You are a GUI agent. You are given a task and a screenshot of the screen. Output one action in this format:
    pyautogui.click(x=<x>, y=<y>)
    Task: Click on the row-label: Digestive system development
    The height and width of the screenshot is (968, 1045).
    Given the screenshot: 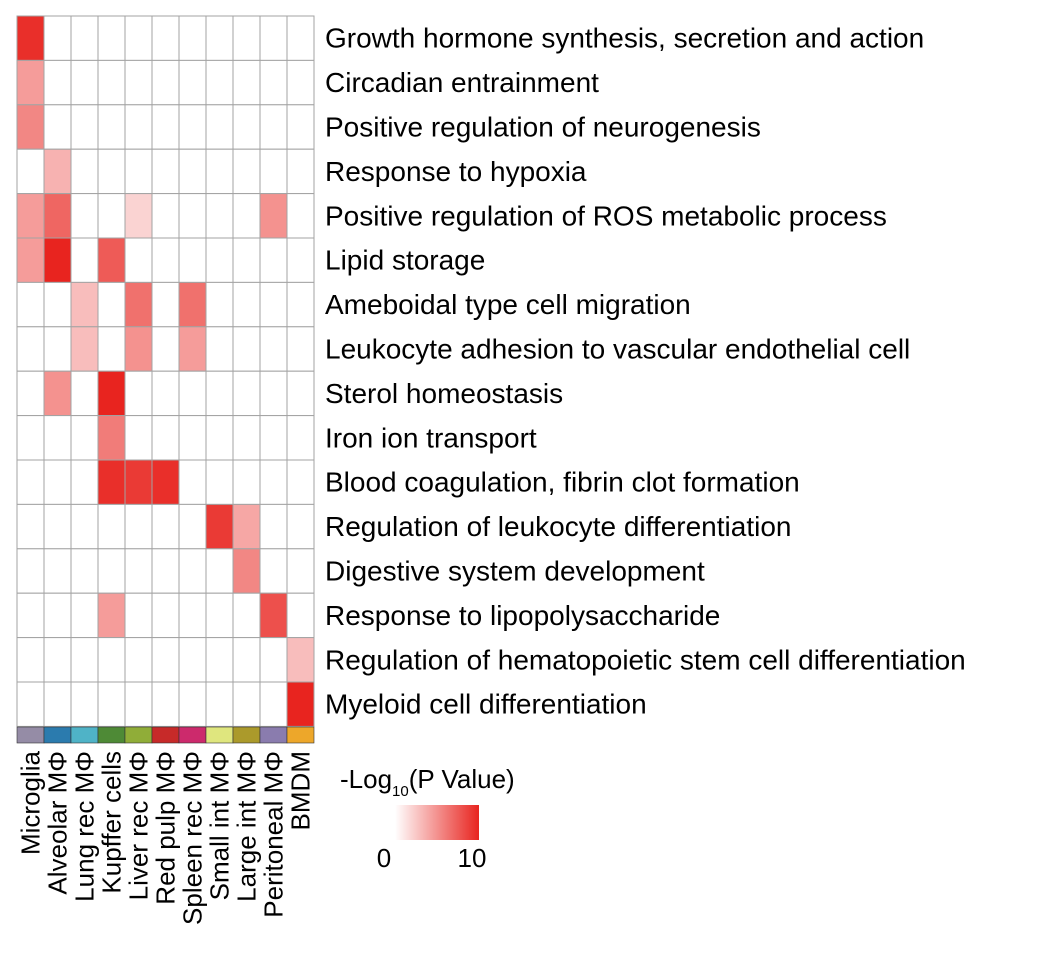 What is the action you would take?
    pyautogui.click(x=515, y=571)
    